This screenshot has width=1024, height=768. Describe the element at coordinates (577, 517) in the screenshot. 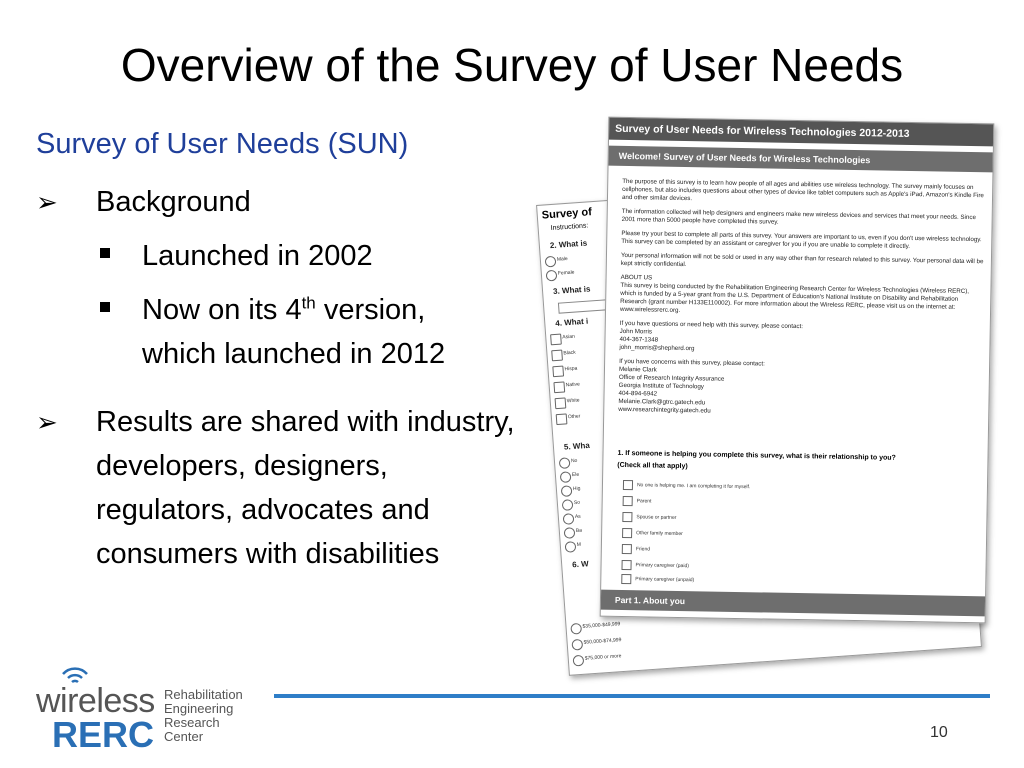

I see `radio-option: As` at that location.